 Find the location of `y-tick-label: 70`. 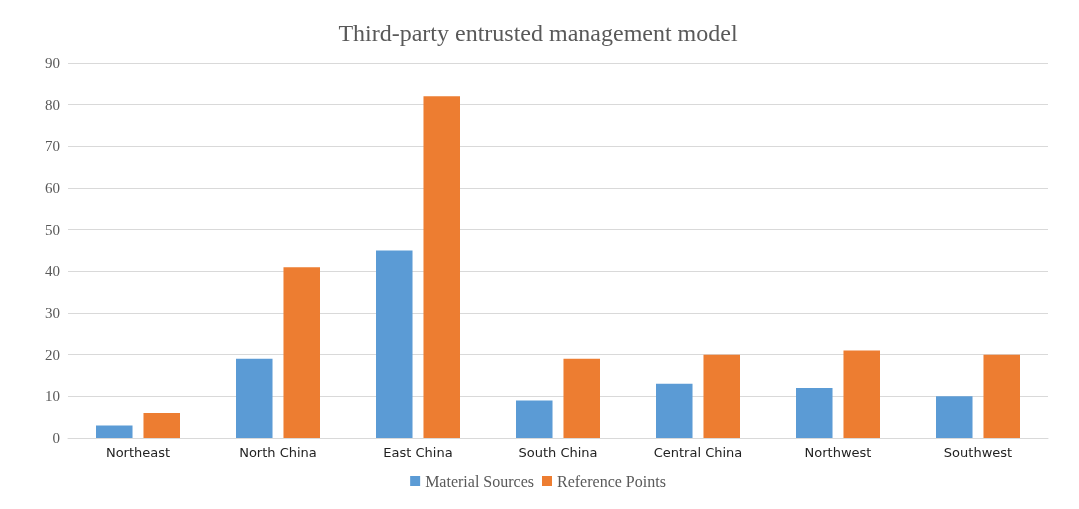

y-tick-label: 70 is located at coordinates (52, 146).